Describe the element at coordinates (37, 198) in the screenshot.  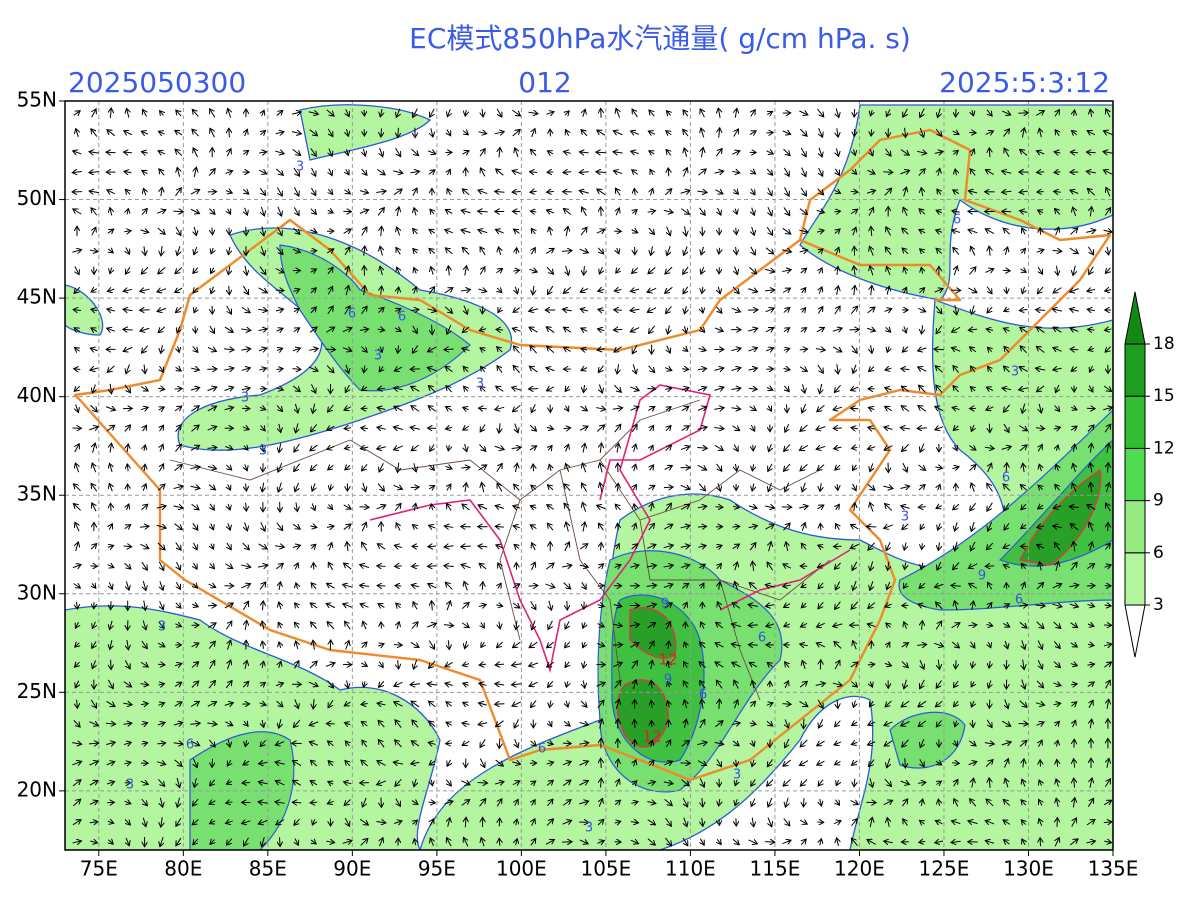
I see `y-tick-label: 50N` at that location.